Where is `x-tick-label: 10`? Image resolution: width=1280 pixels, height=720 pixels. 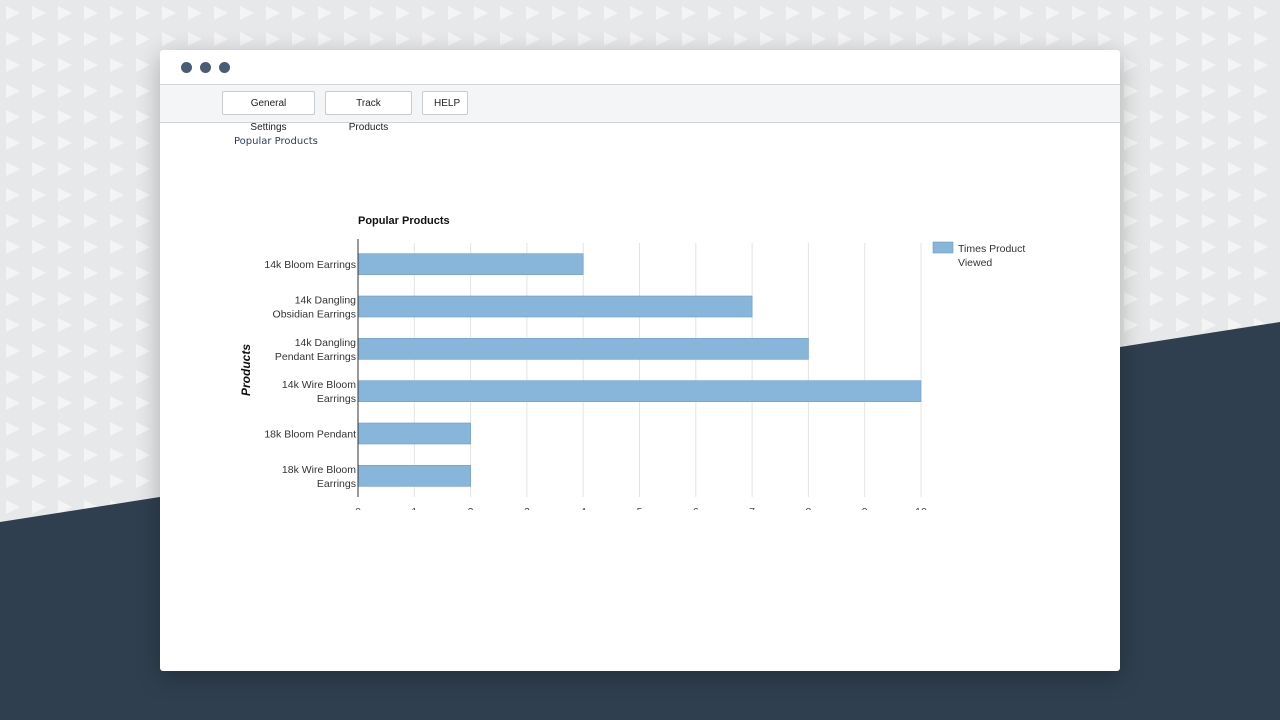
x-tick-label: 10 is located at coordinates (921, 508).